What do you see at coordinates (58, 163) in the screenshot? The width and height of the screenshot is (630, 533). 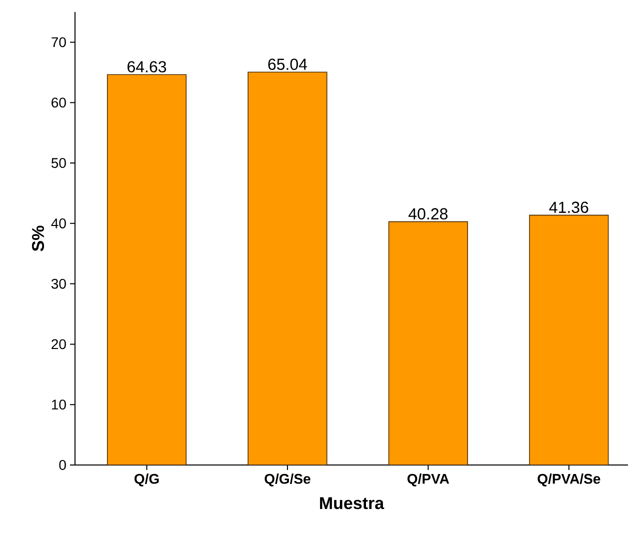 I see `y-tick-label: 50` at bounding box center [58, 163].